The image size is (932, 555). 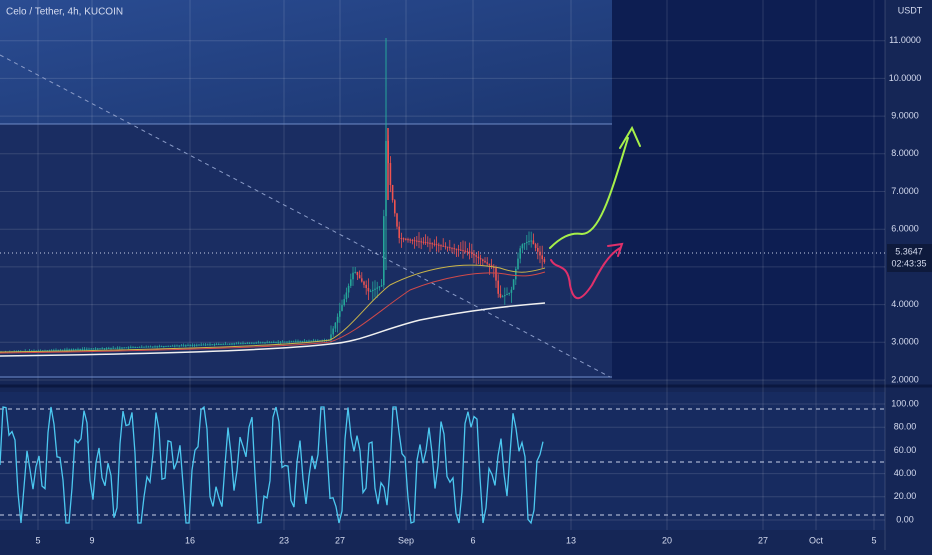 I want to click on last-price-box, so click(x=909, y=258).